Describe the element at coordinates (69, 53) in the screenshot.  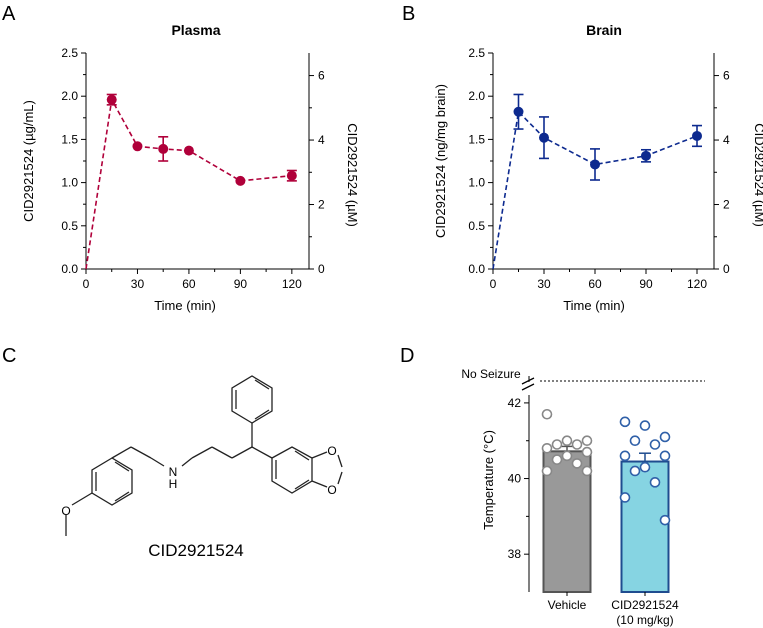
I see `plasma-y-tick-label: 2.5` at that location.